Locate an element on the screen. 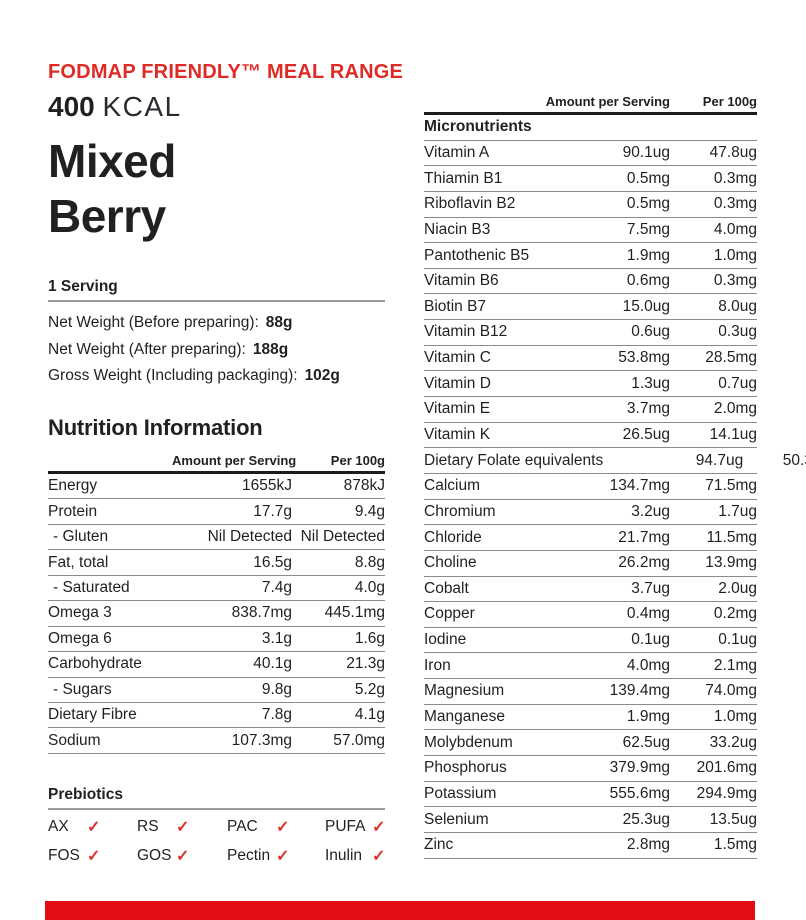  row-label: Riboflavin B2 is located at coordinates (470, 204).